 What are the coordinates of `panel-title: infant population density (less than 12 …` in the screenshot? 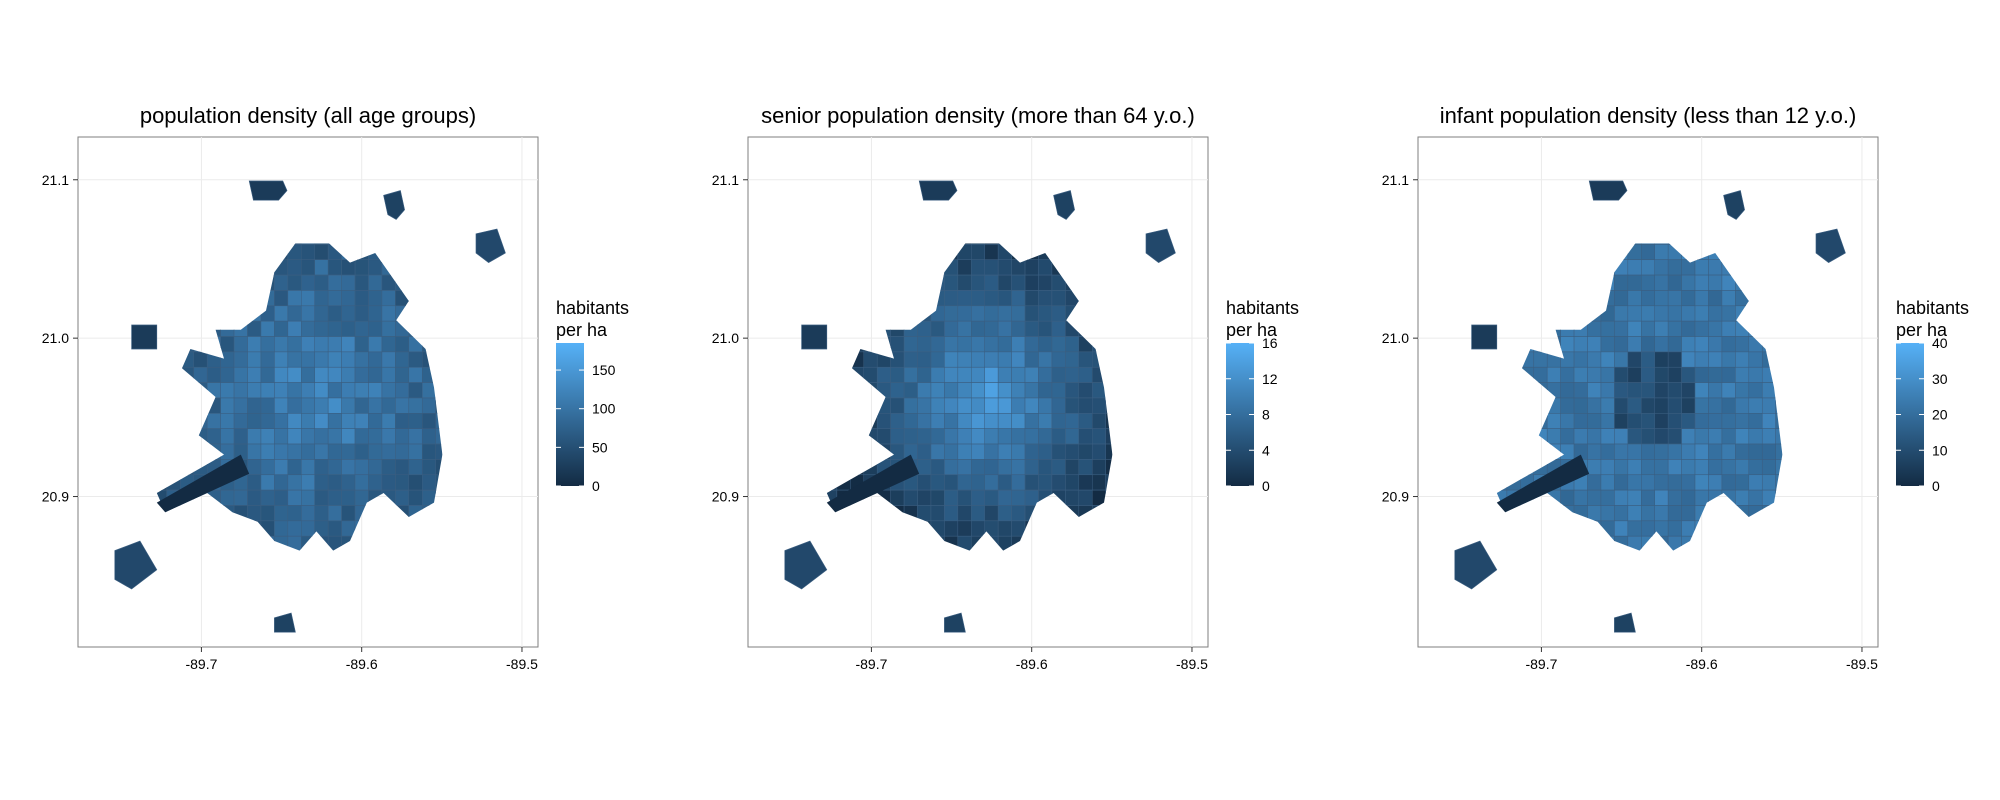 It's located at (1648, 115).